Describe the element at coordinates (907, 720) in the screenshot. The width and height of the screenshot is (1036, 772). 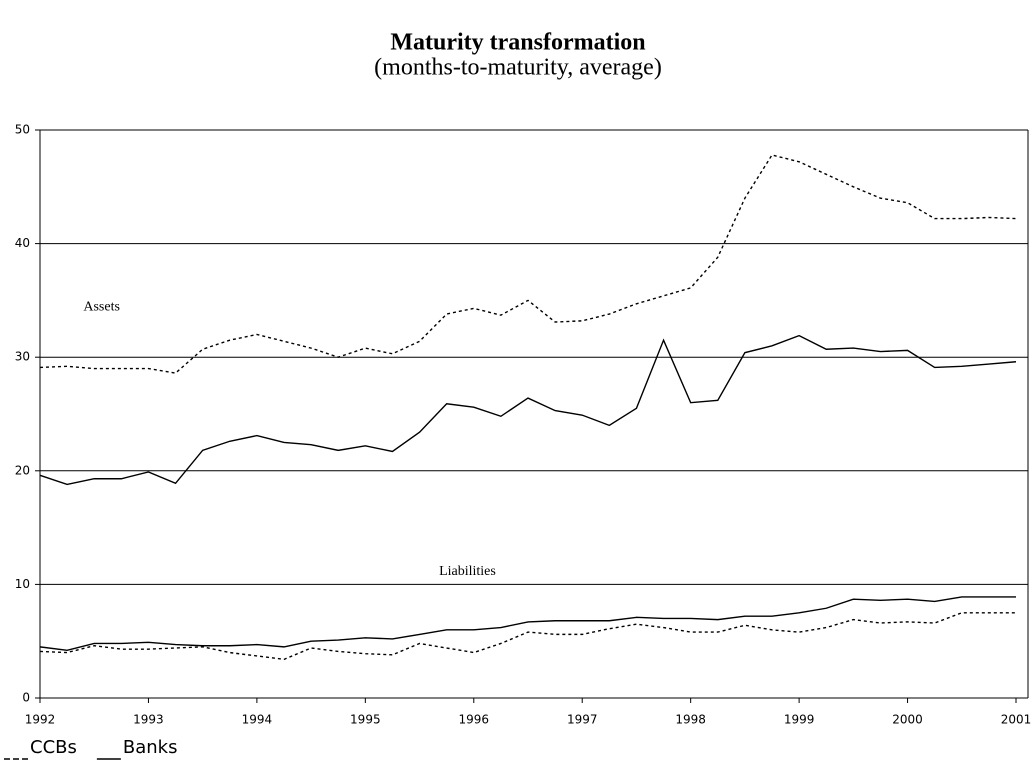
I see `x-tick-label: 2000` at that location.